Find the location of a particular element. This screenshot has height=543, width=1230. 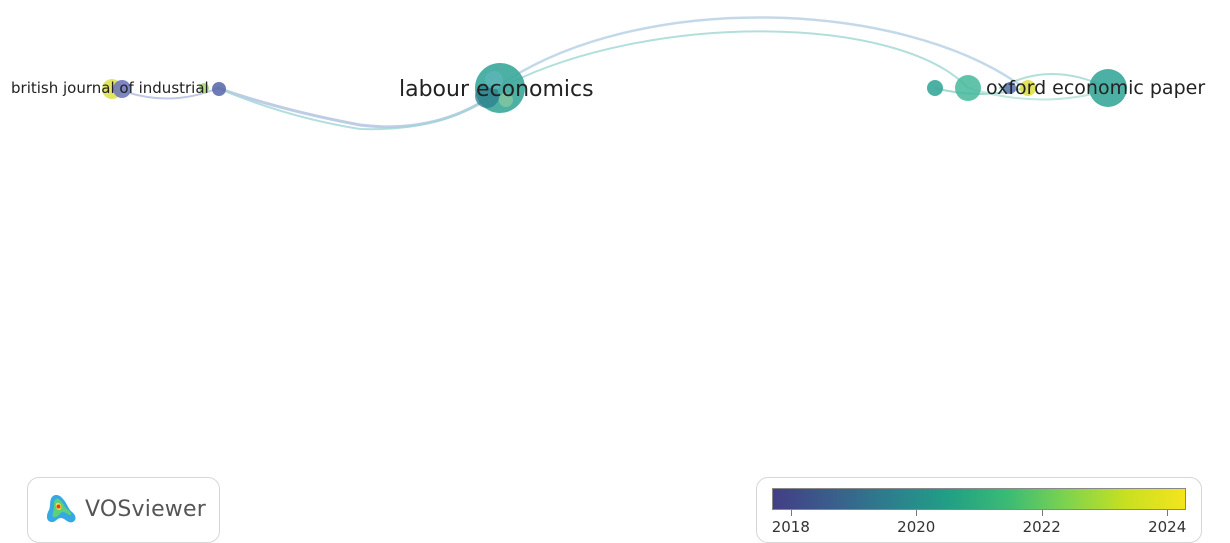

legend-tick-2024 is located at coordinates (1168, 513).